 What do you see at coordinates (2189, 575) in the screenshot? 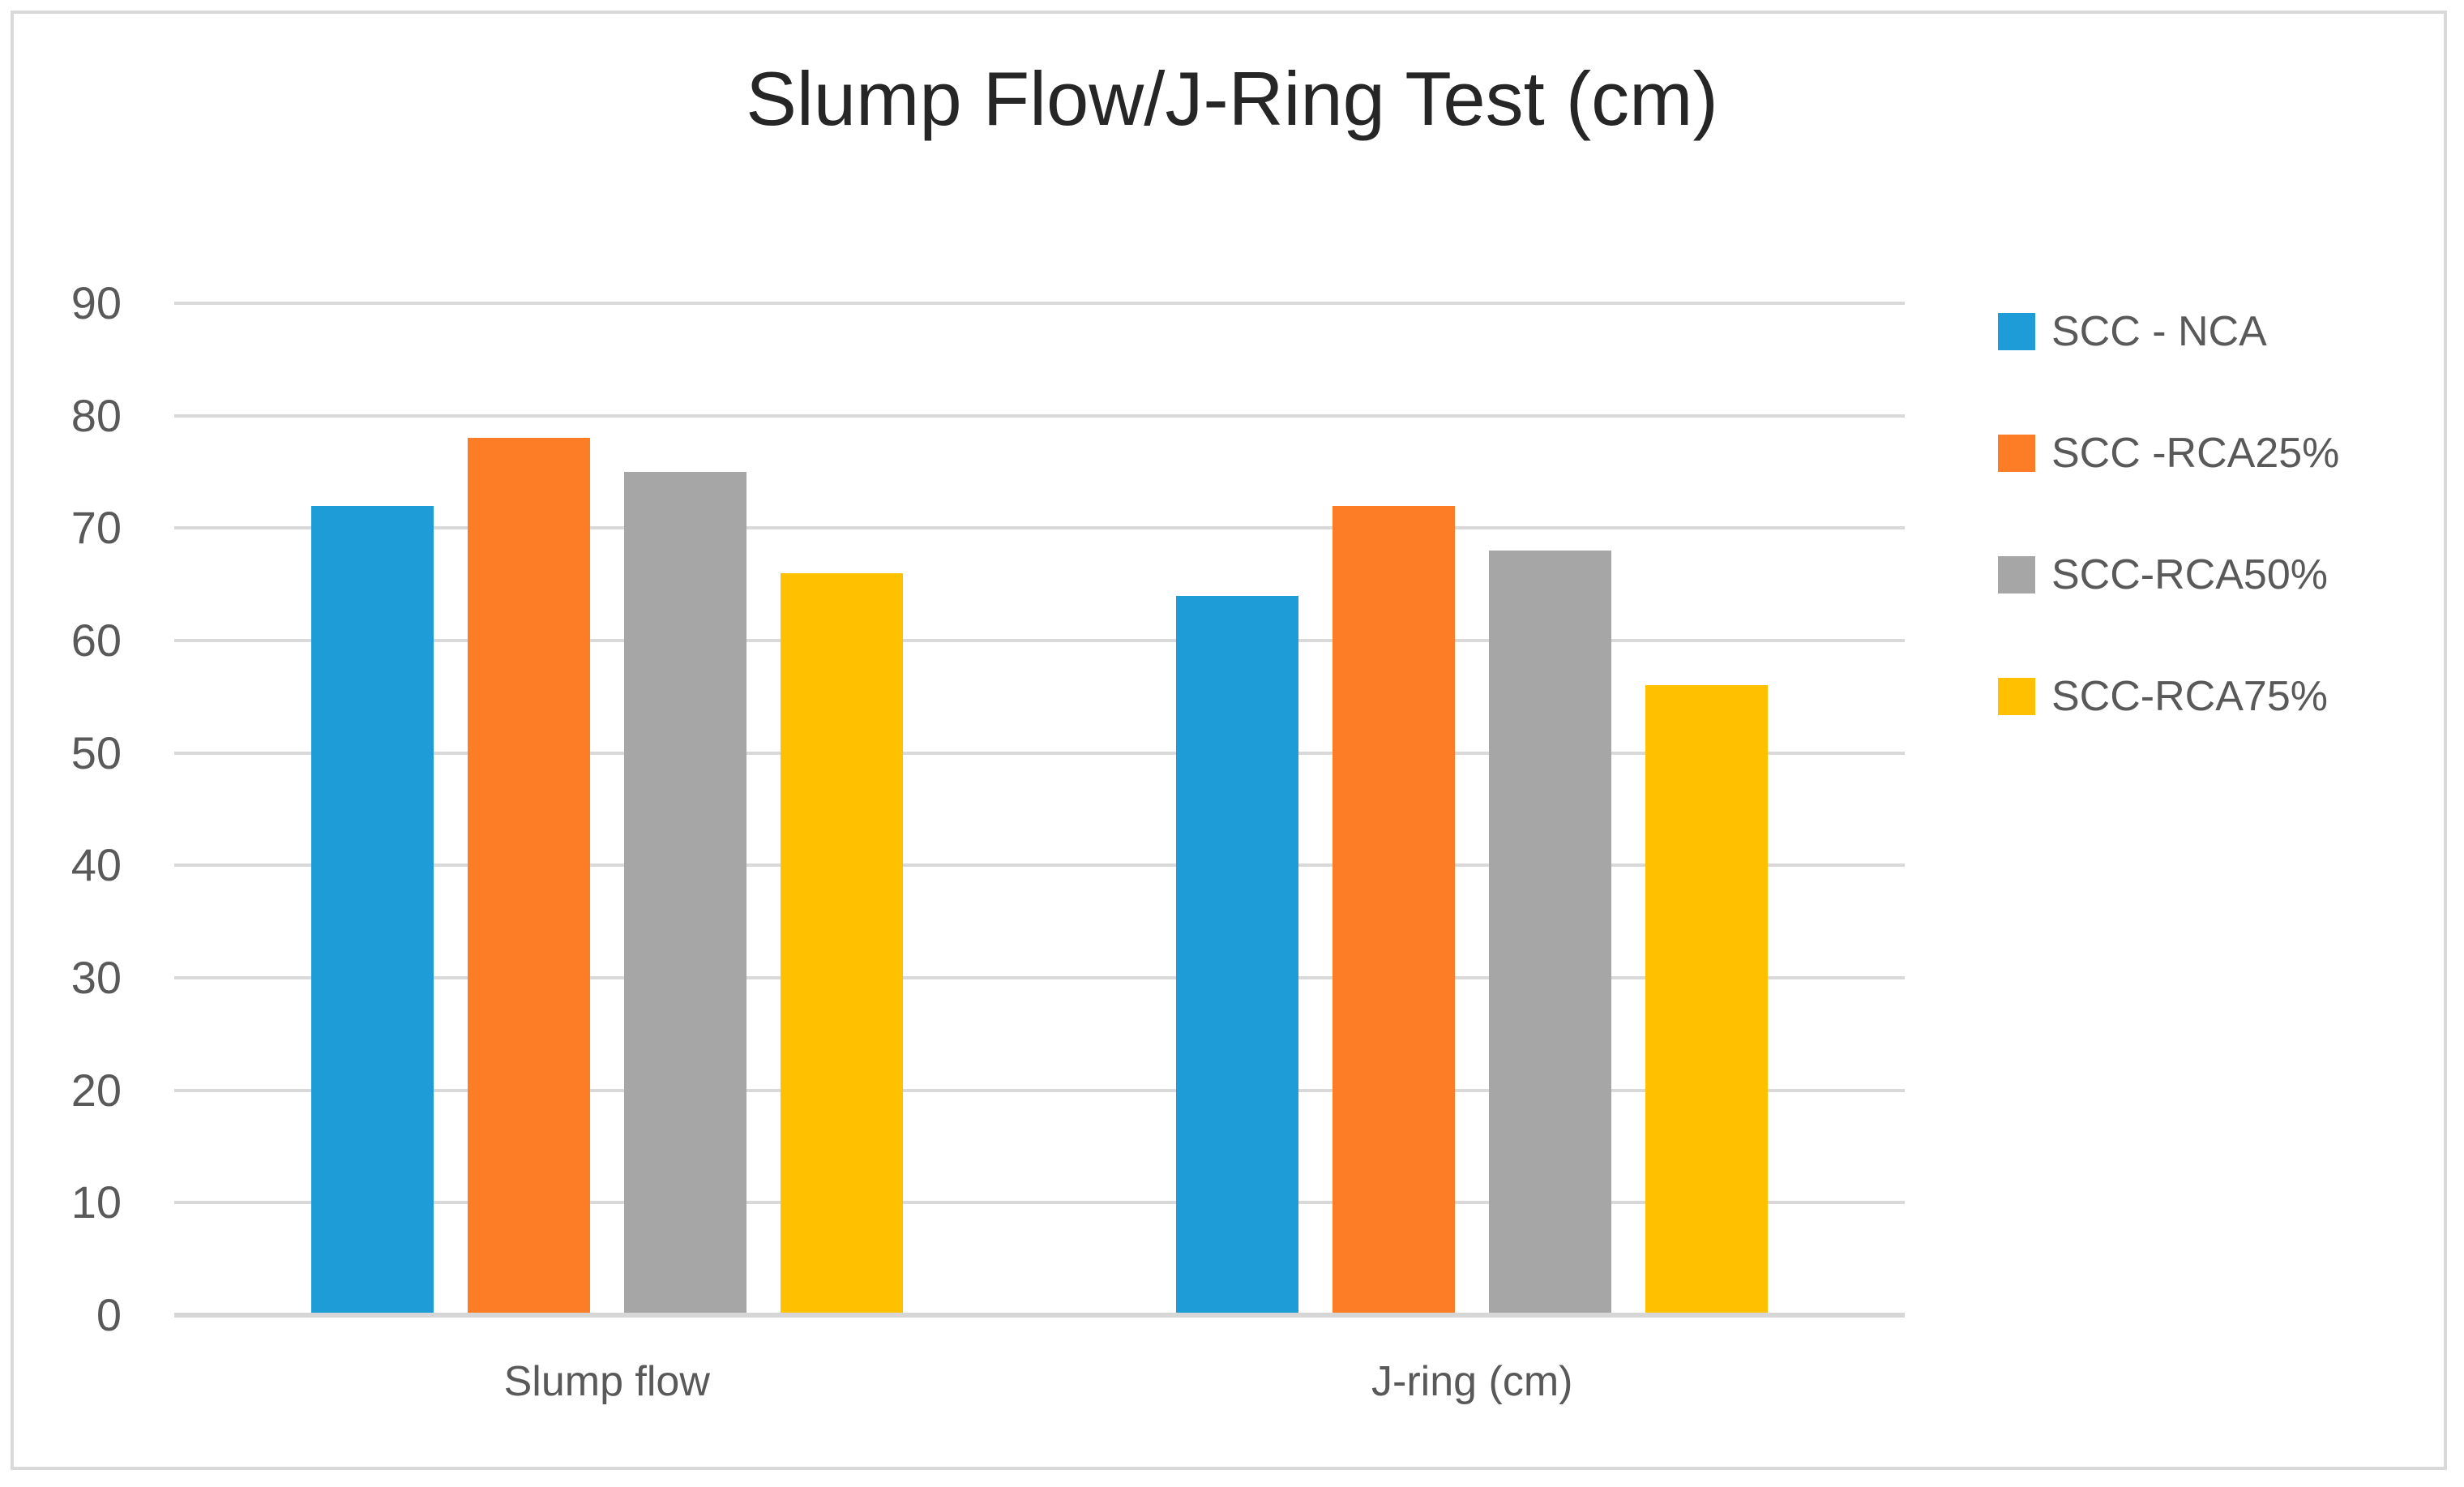
I see `legend-label: SCC-RCA50%` at bounding box center [2189, 575].